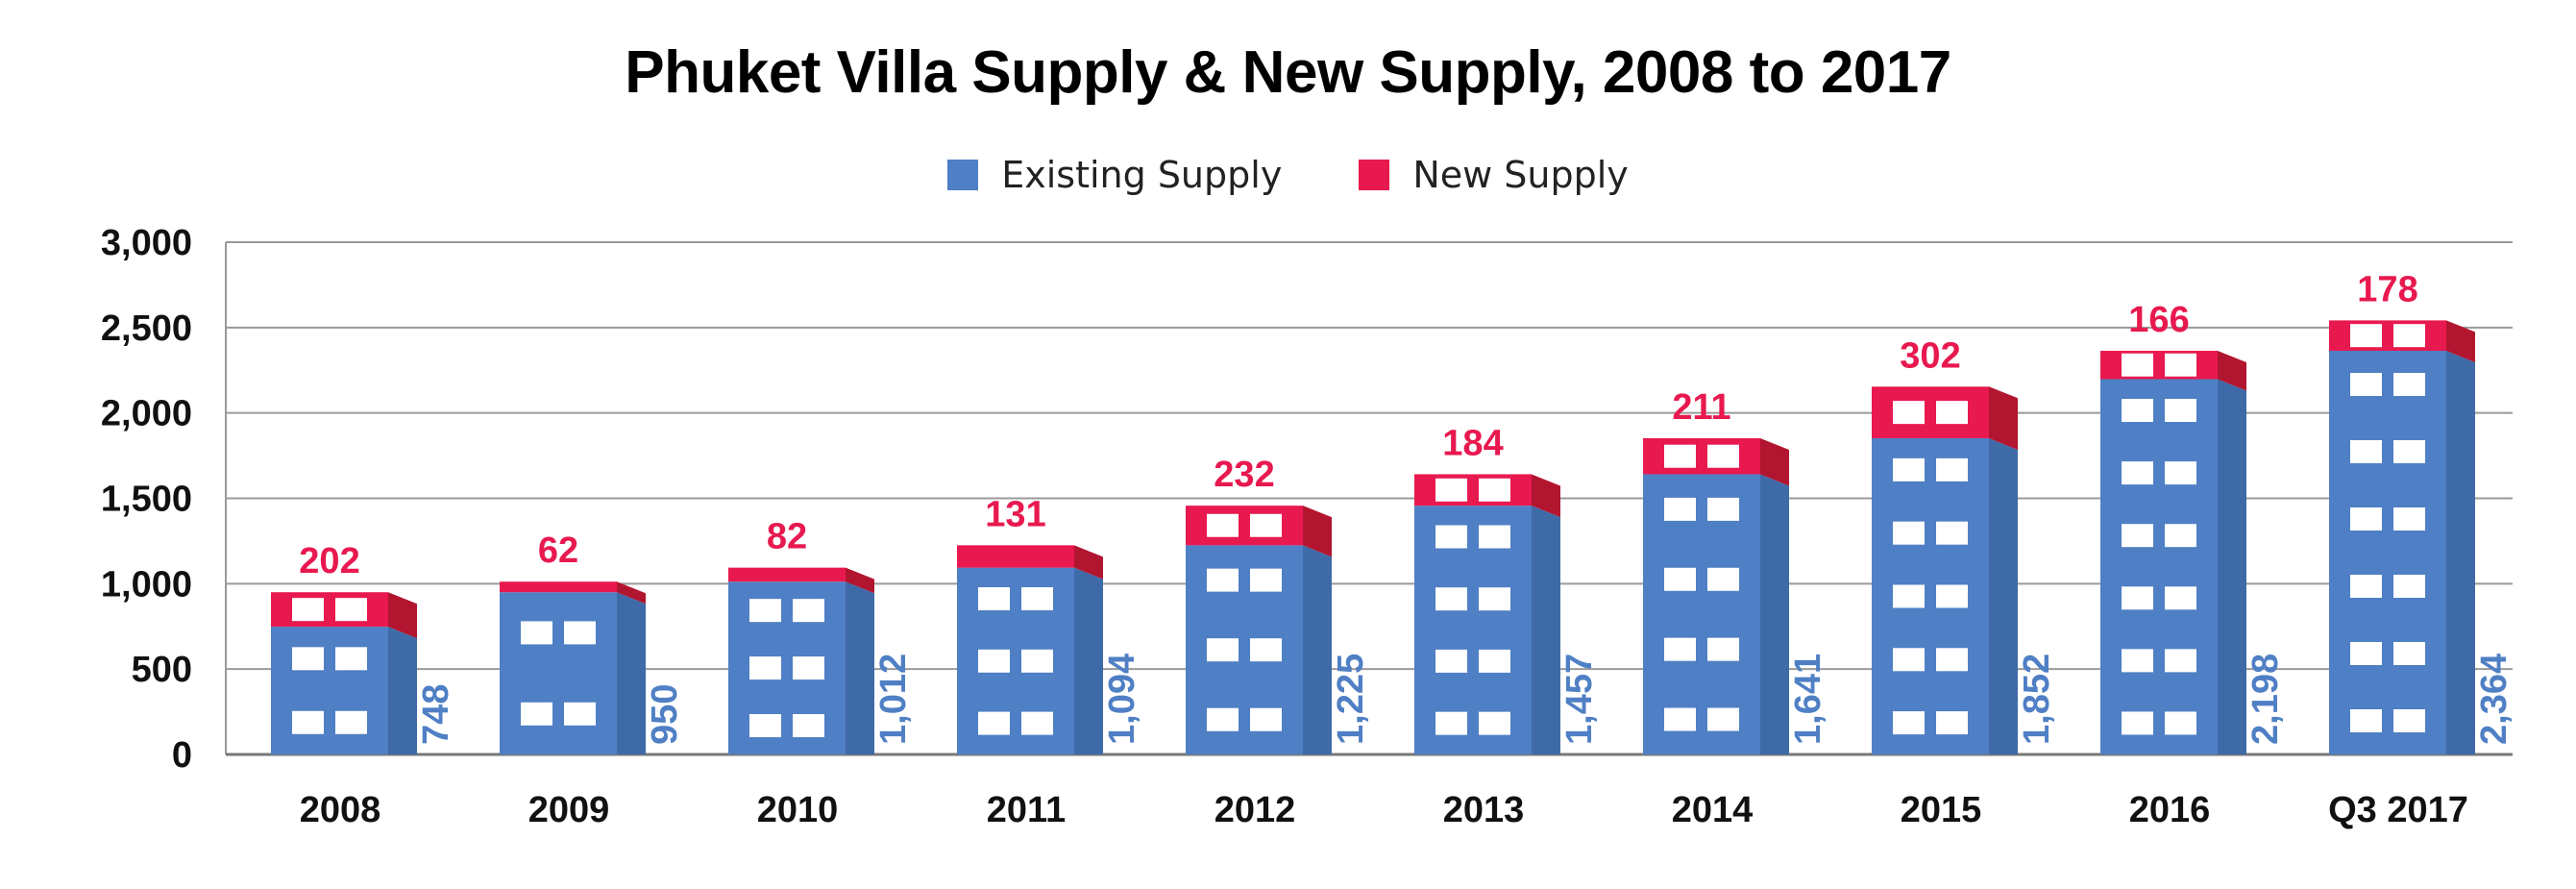 The image size is (2576, 889). What do you see at coordinates (1494, 175) in the screenshot?
I see `legend-item-new: New Supply` at bounding box center [1494, 175].